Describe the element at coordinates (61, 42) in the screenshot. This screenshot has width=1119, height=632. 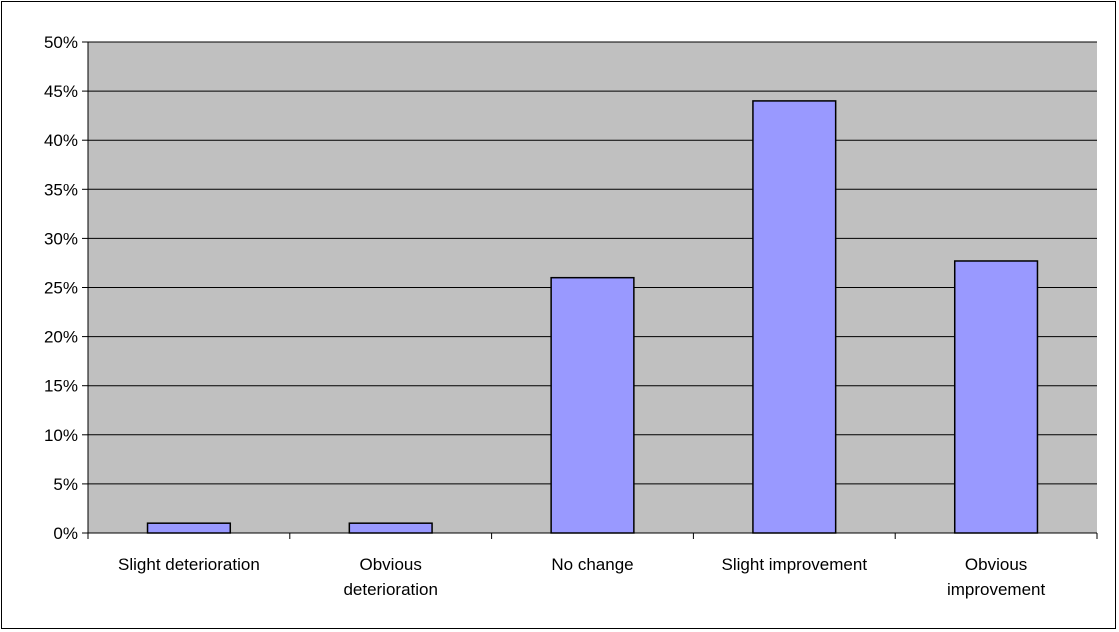
I see `y-tick-label: 50%` at that location.